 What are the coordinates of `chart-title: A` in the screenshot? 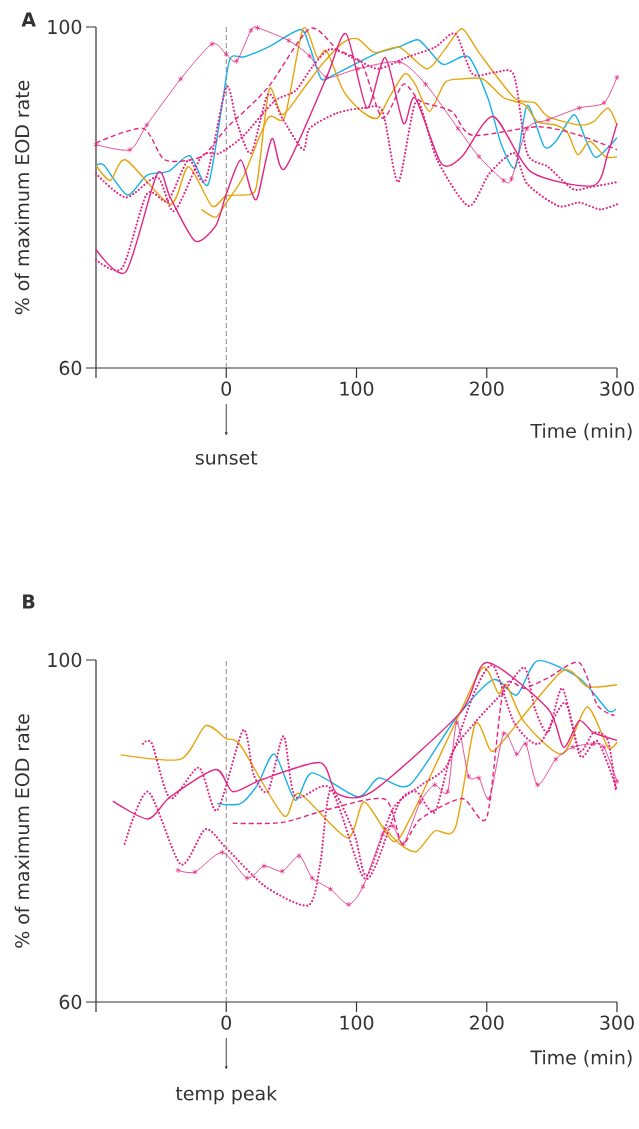 It's located at (28, 19).